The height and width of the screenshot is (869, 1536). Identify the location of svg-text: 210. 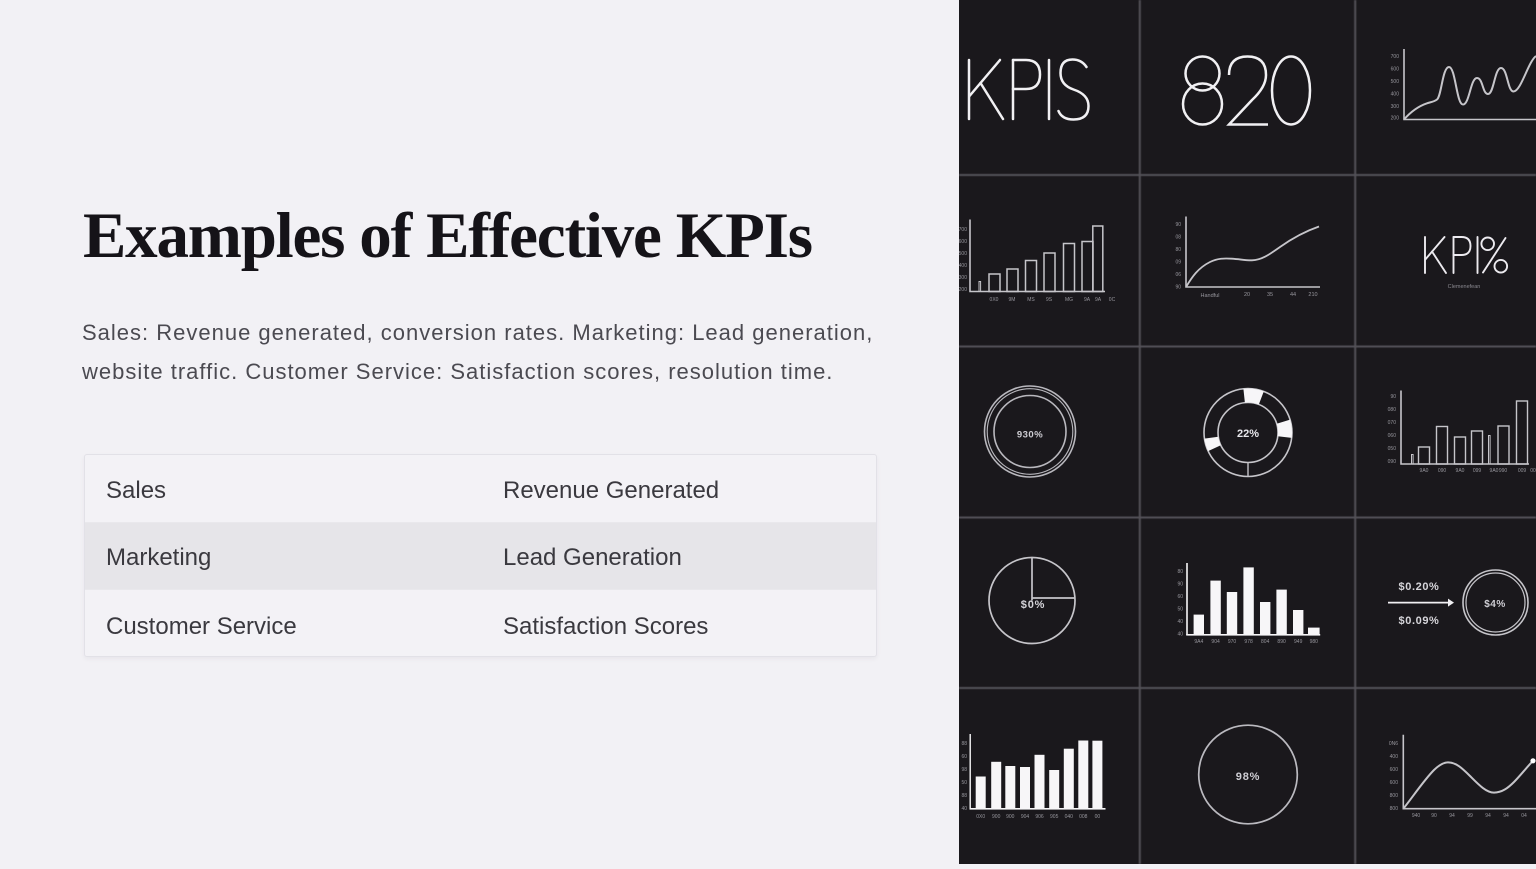
(1312, 295).